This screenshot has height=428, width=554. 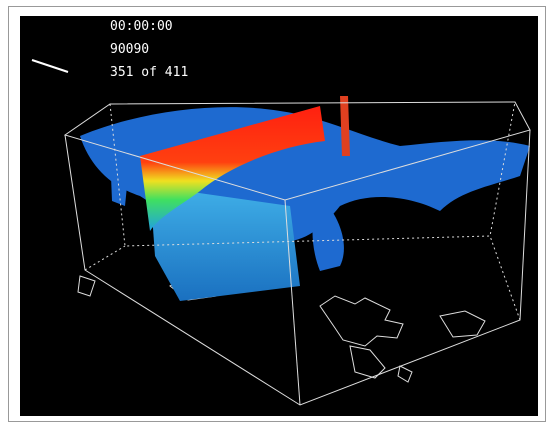 I want to click on compass-line, so click(x=50, y=66).